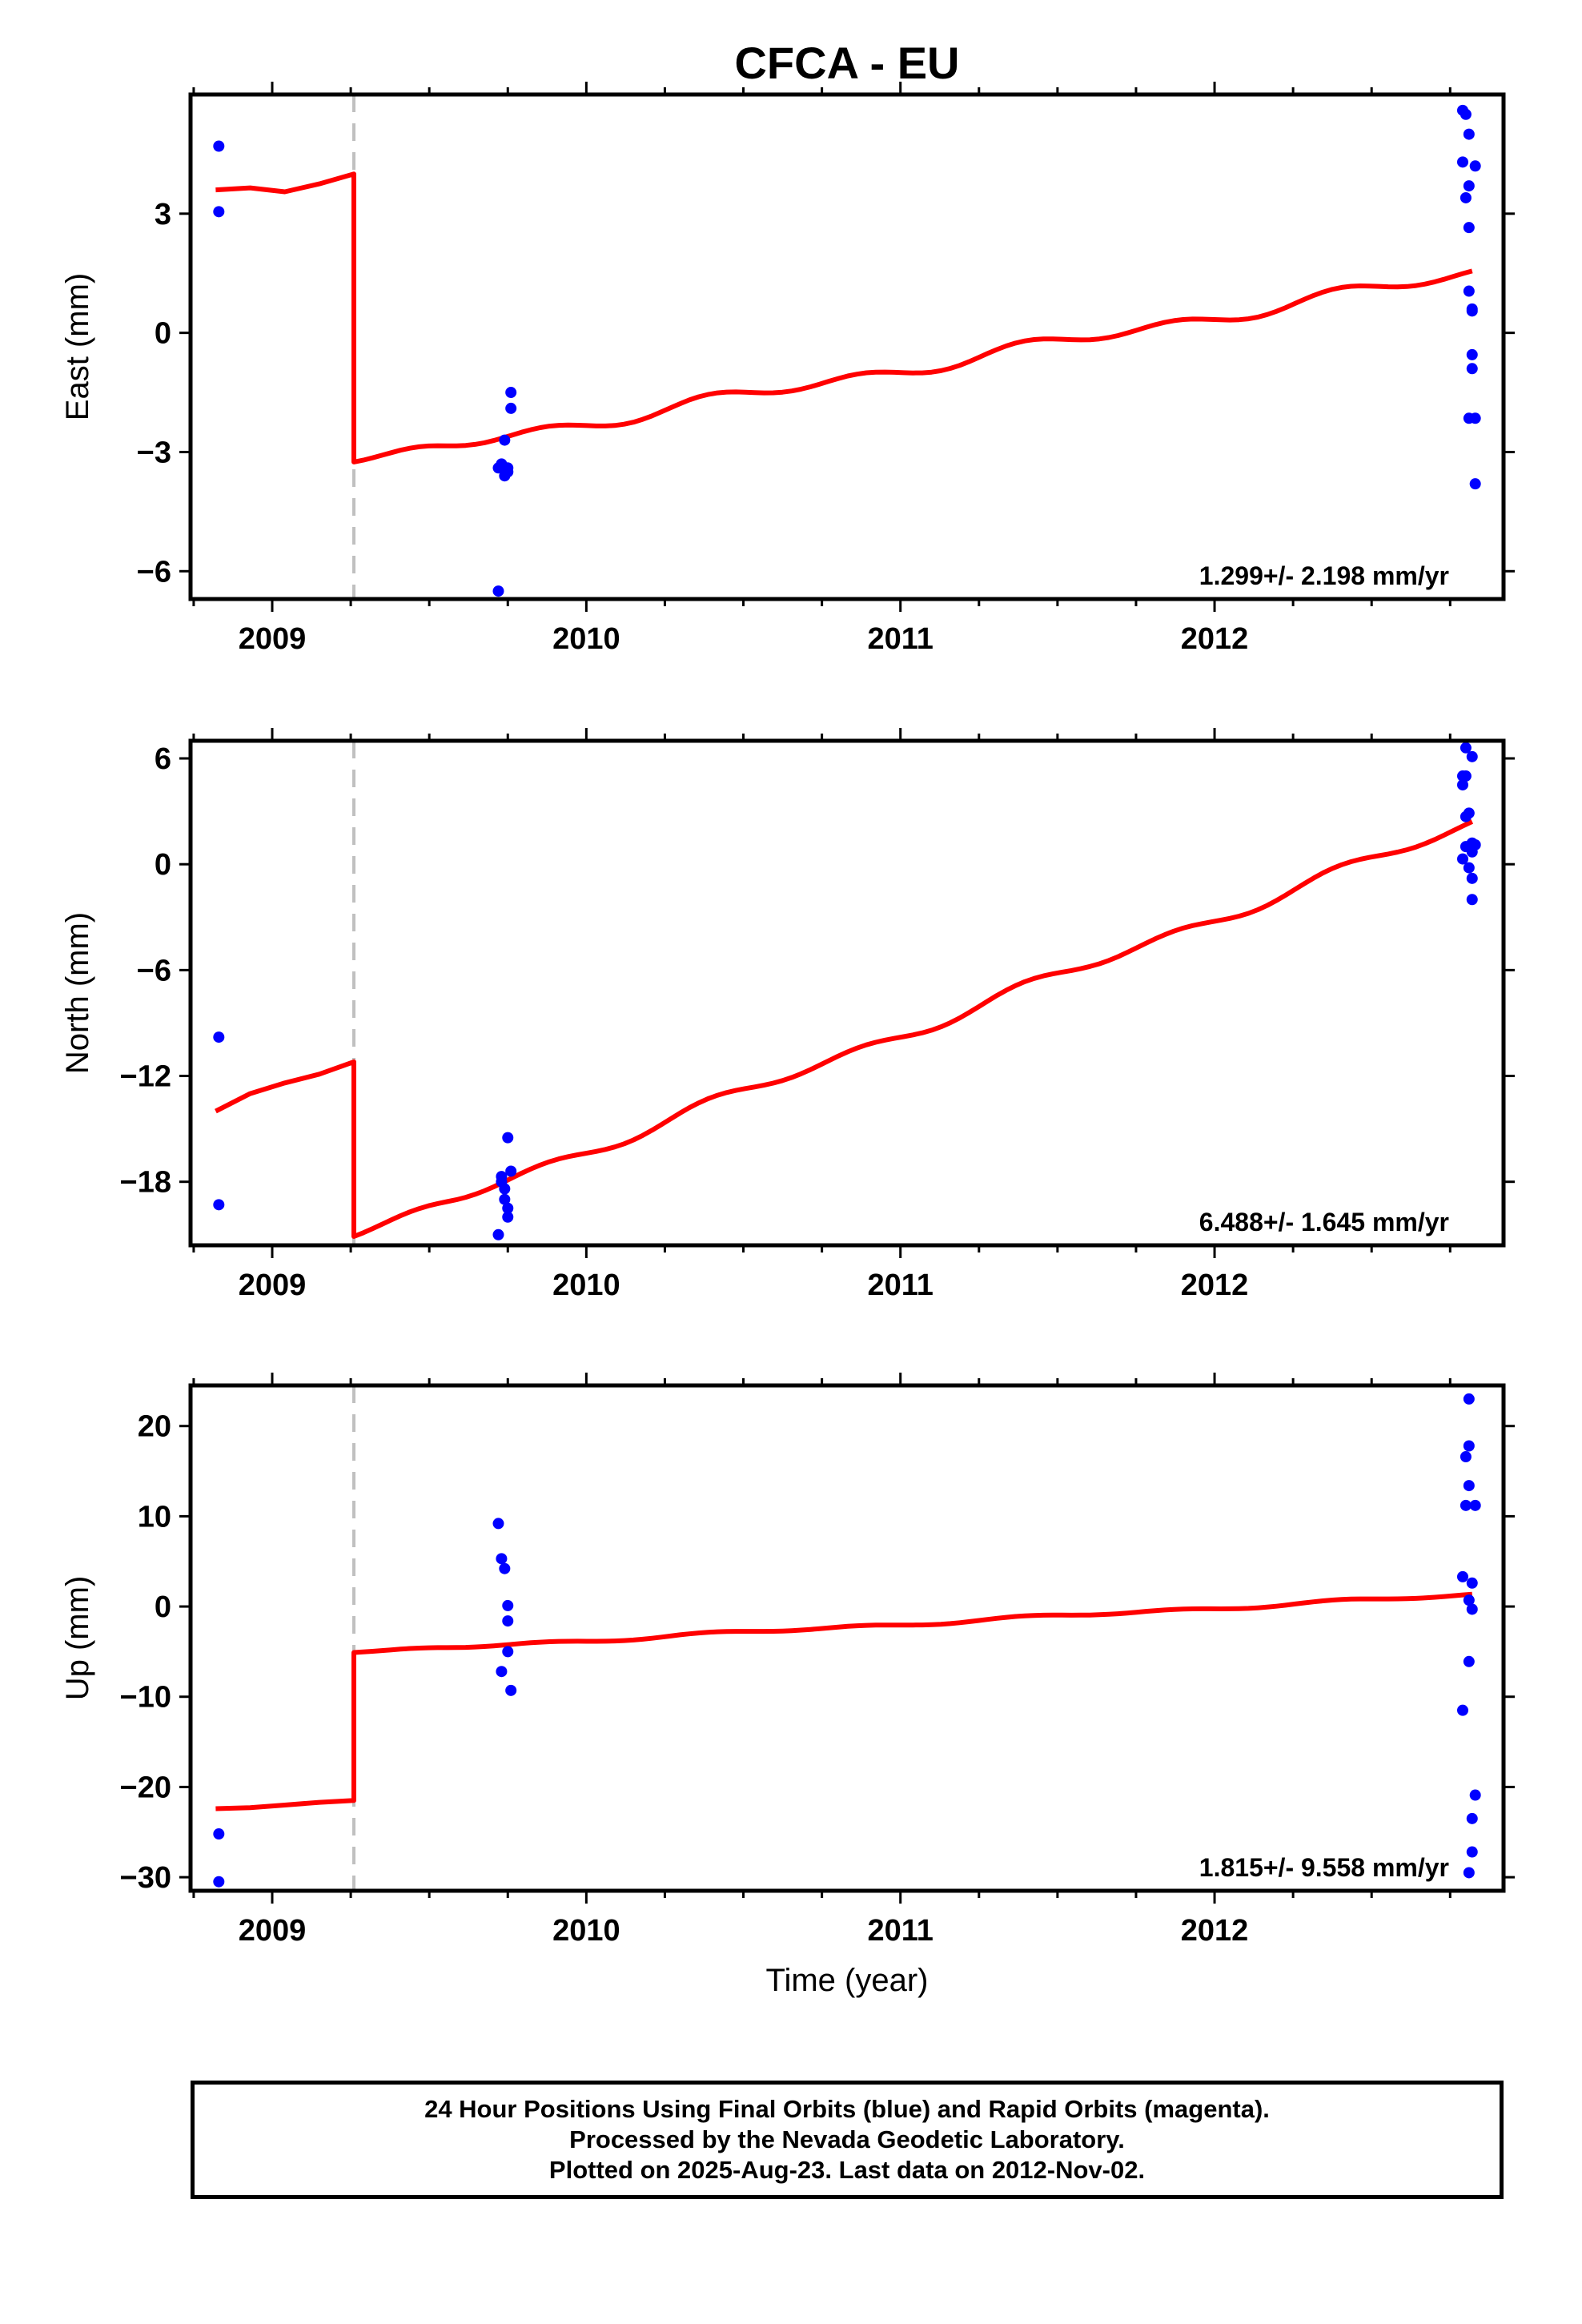  I want to click on y-tick-label: −3, so click(154, 452).